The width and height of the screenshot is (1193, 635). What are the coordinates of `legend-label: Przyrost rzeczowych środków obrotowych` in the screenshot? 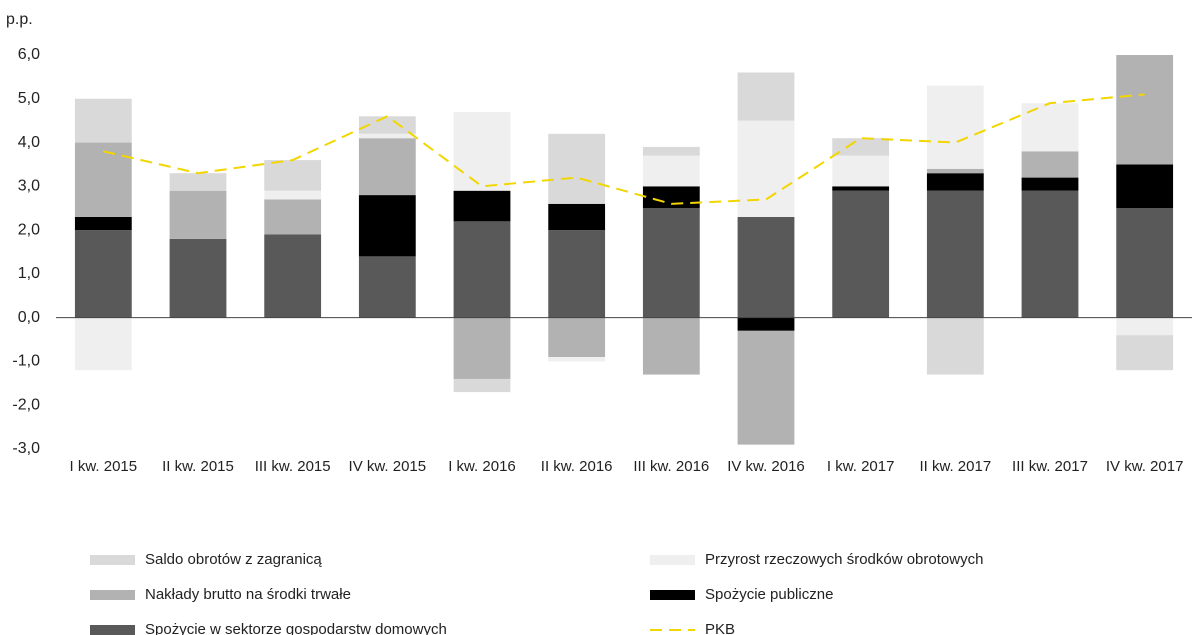 It's located at (844, 559).